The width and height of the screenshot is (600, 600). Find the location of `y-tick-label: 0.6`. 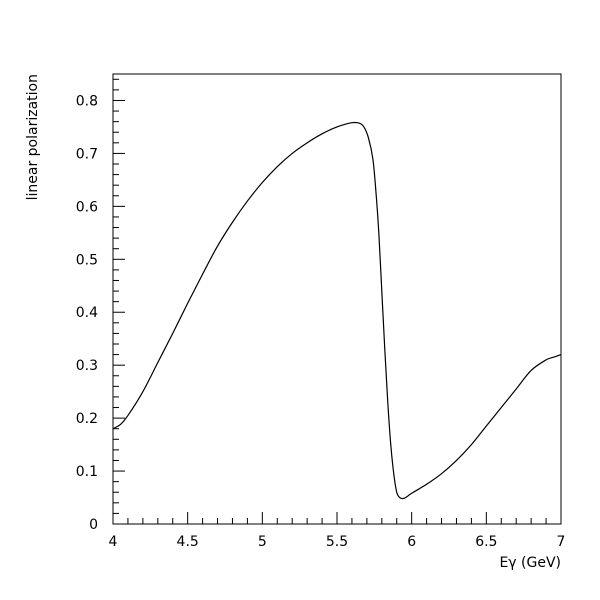

y-tick-label: 0.6 is located at coordinates (87, 207).